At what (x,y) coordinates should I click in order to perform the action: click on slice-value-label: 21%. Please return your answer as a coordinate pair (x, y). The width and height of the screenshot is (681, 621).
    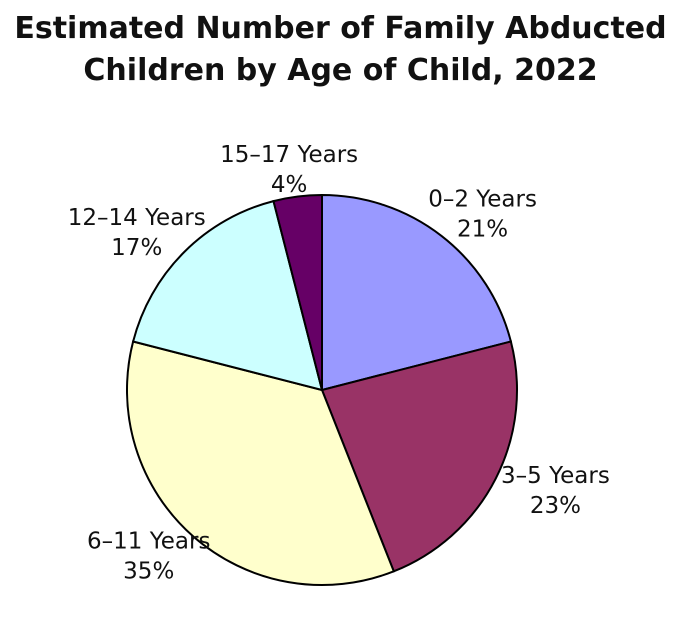
    Looking at the image, I should click on (482, 230).